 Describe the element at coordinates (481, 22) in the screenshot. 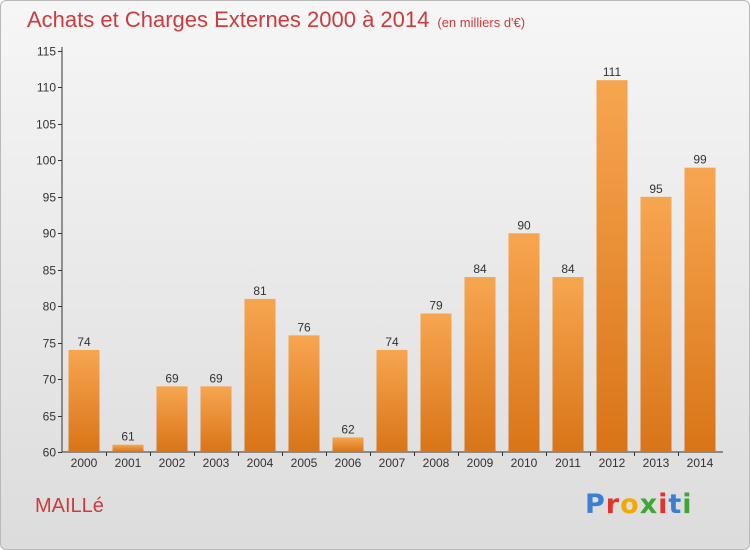

I see `chart-unit: (en milliers d'€)` at that location.